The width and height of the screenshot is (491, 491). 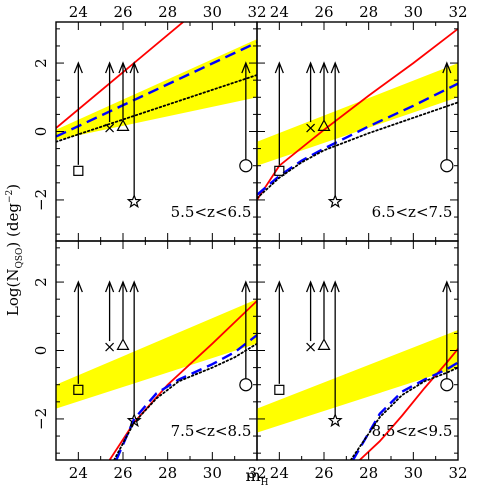 What do you see at coordinates (10, 196) in the screenshot?
I see `y-axis-label-sup: −2` at bounding box center [10, 196].